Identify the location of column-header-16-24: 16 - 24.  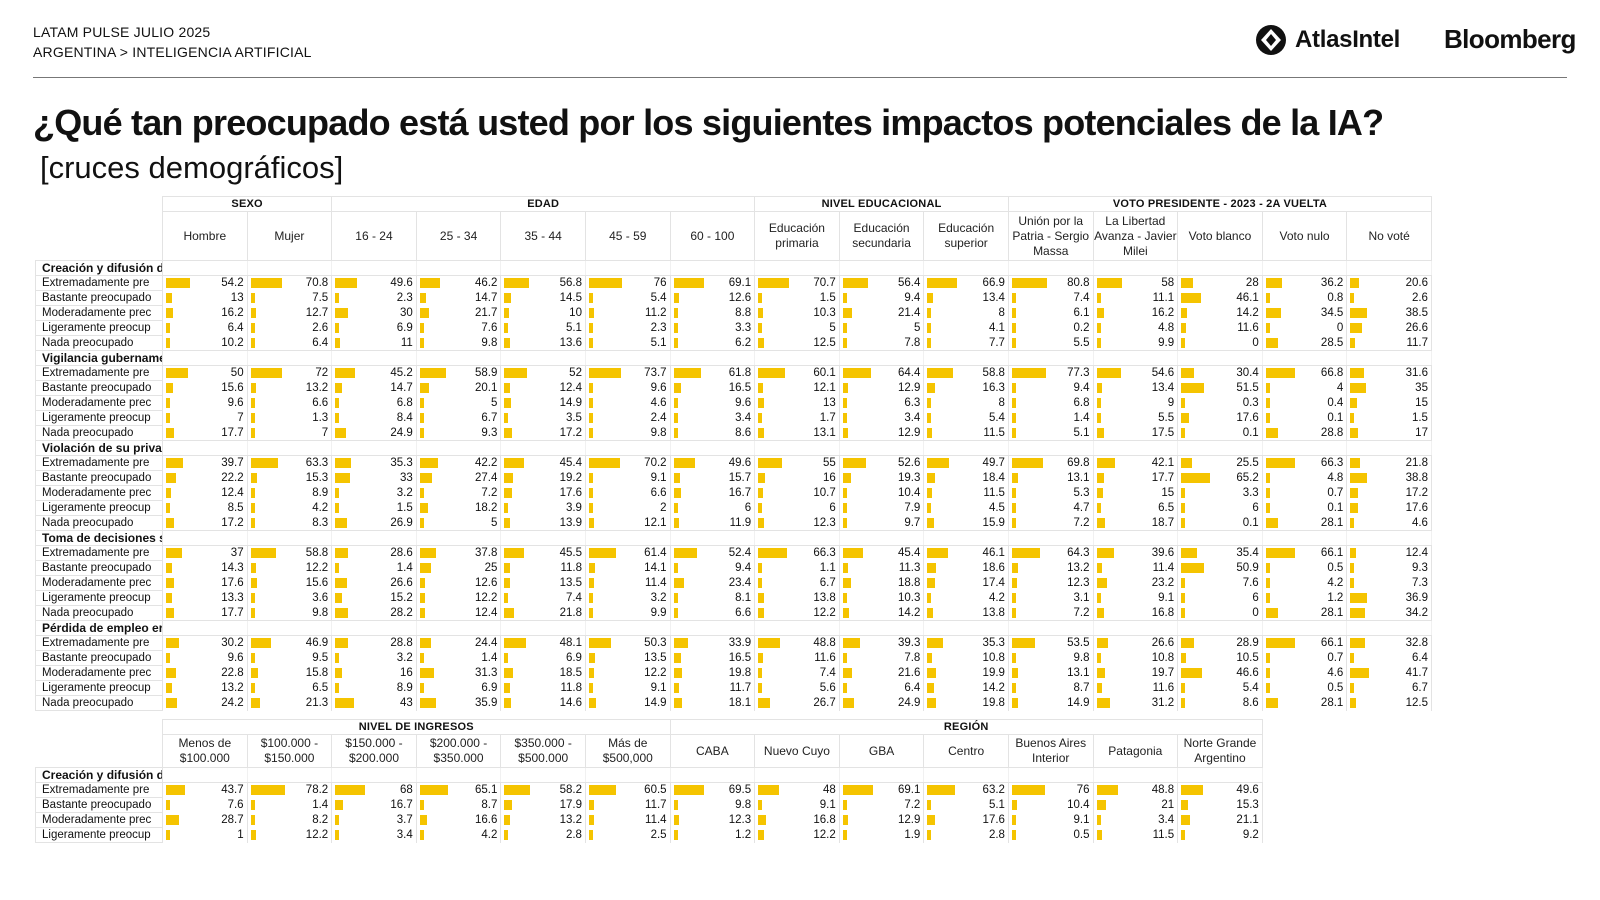
(374, 236).